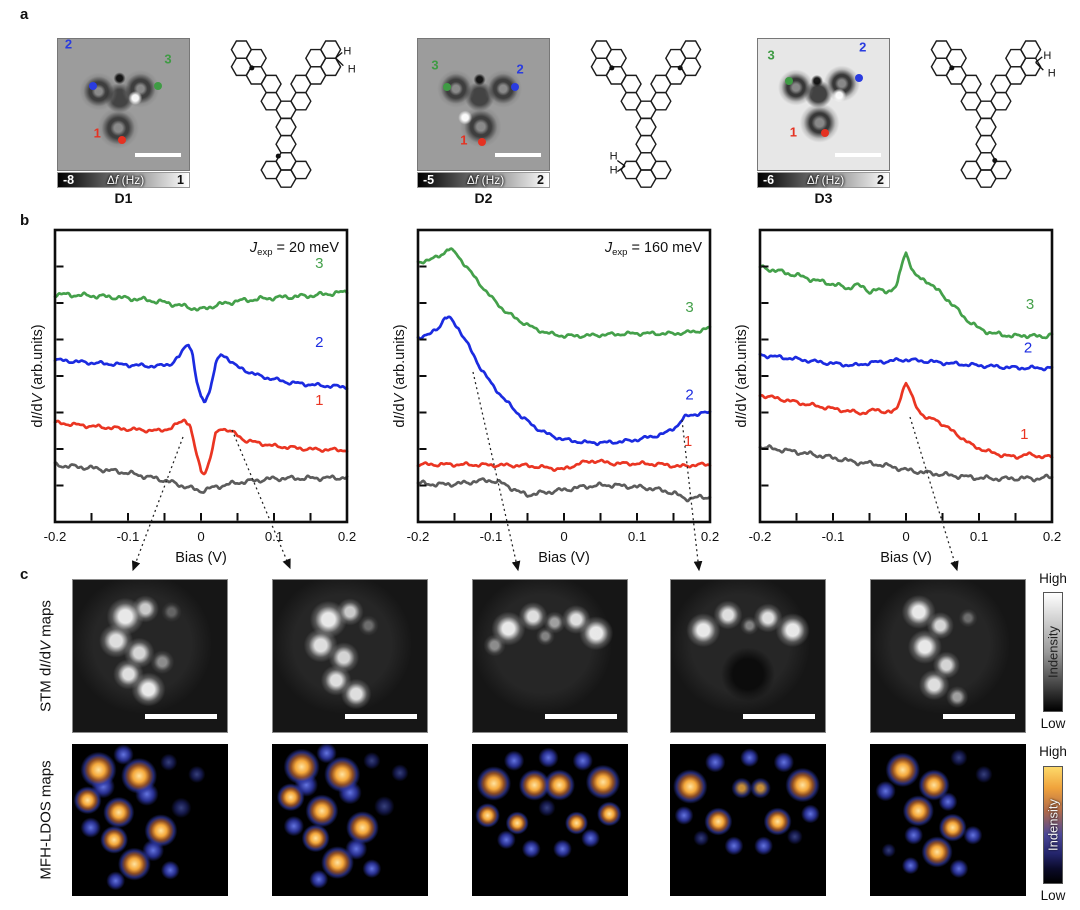 Image resolution: width=1080 pixels, height=910 pixels. What do you see at coordinates (400, 376) in the screenshot?
I see `y-axis-label-plot2: dI/dV (arb.units)` at bounding box center [400, 376].